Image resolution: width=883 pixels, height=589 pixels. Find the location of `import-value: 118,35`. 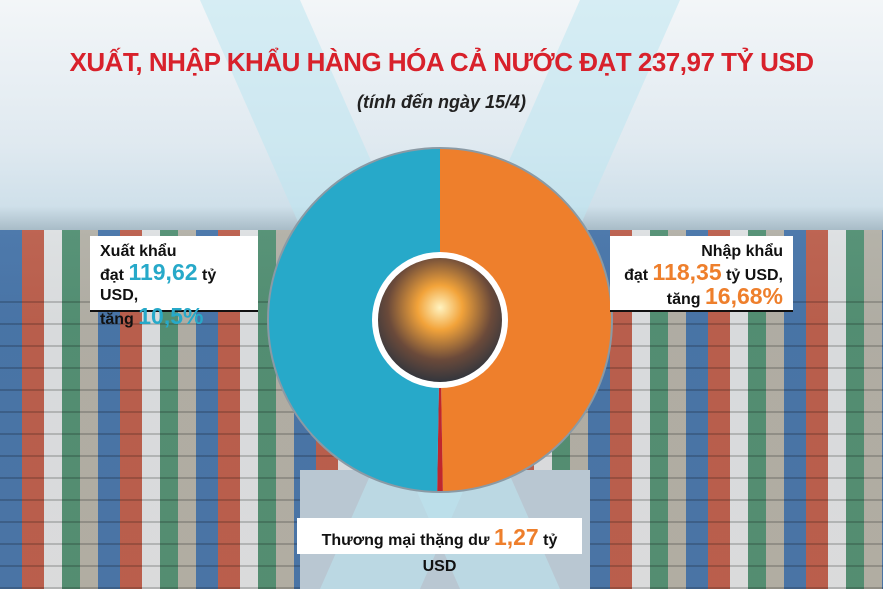

import-value: 118,35 is located at coordinates (687, 272).